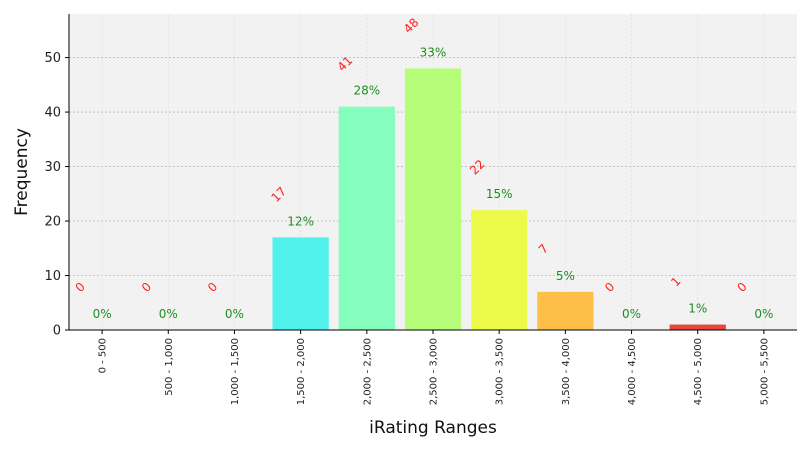 The height and width of the screenshot is (450, 810). What do you see at coordinates (52, 58) in the screenshot?
I see `y-tick-label: 50` at bounding box center [52, 58].